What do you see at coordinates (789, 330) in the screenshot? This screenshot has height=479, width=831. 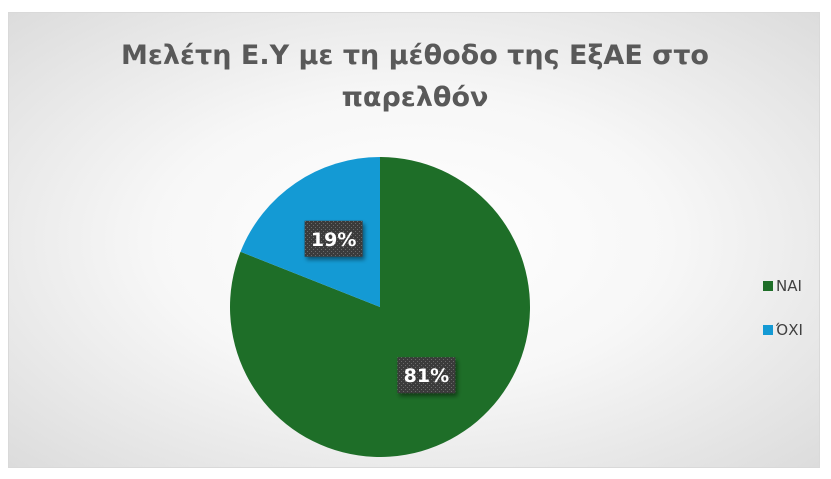 I see `legend-label-oxi: ΌΧΙ` at bounding box center [789, 330].